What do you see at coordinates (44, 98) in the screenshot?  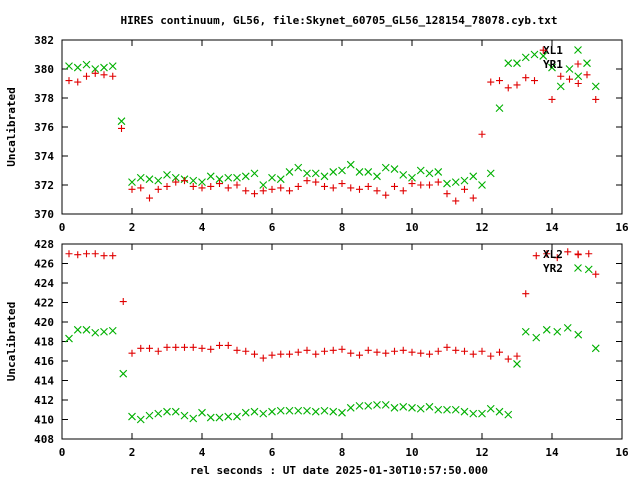 I see `top-y-tick-label: 378` at bounding box center [44, 98].